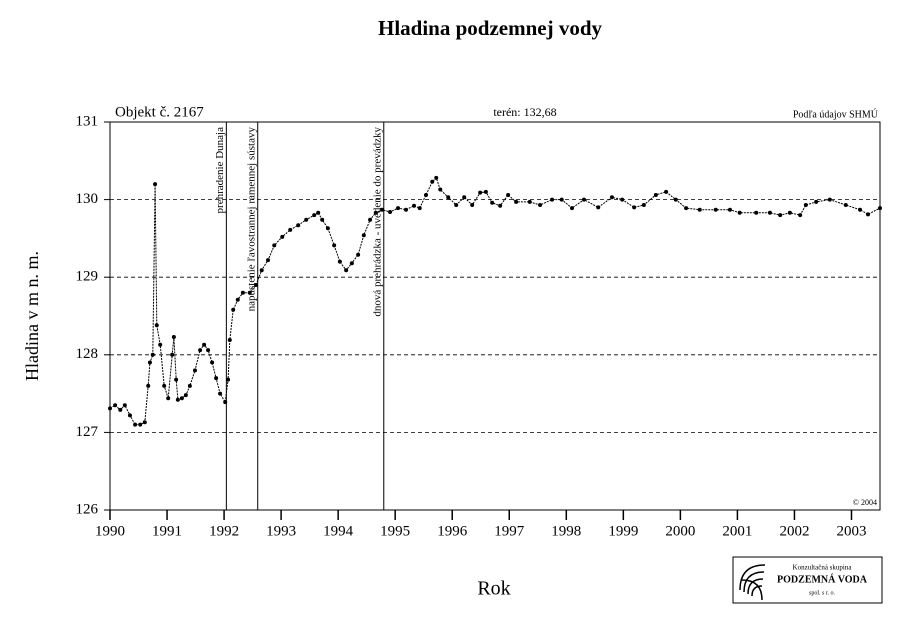 The image size is (900, 619). Describe the element at coordinates (836, 114) in the screenshot. I see `source-label: Podľa údajov SHMÚ` at that location.